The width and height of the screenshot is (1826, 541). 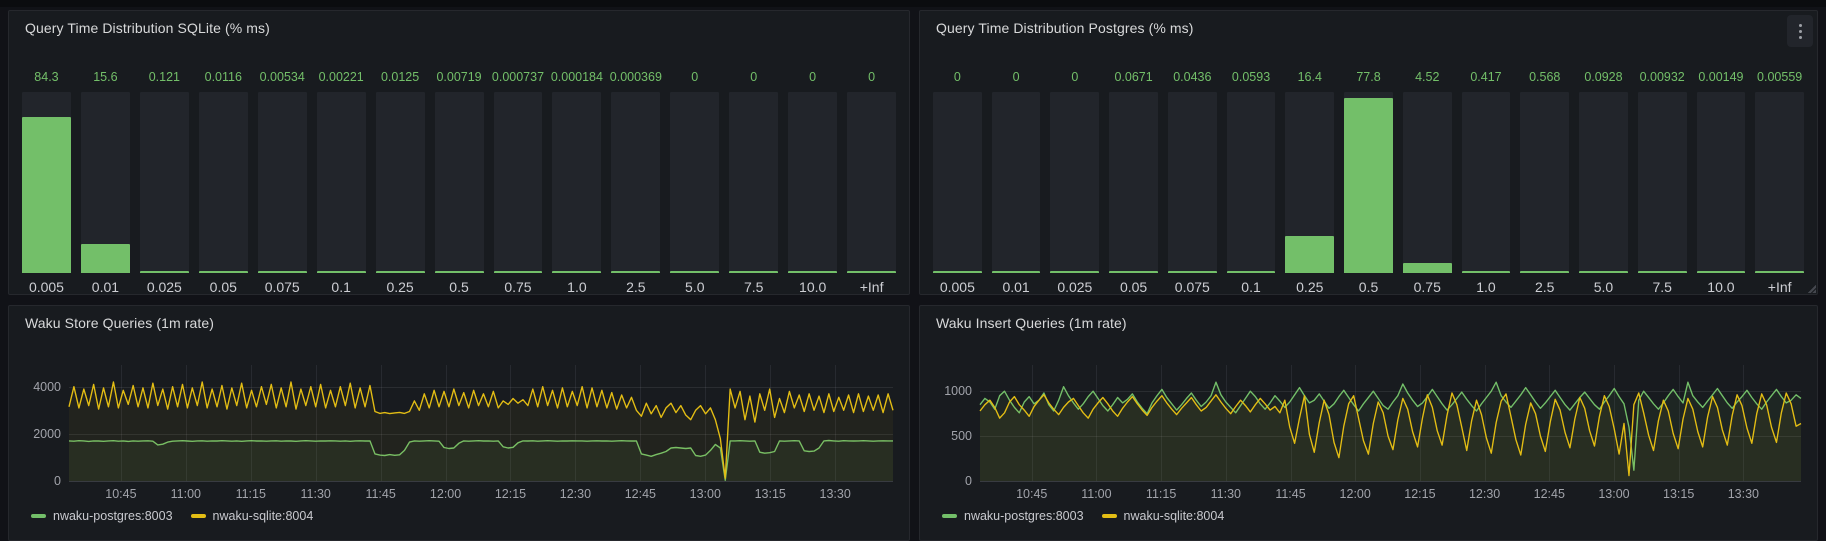 I want to click on panel-title: Query Time Distribution Postgres (% ms), so click(x=1065, y=28).